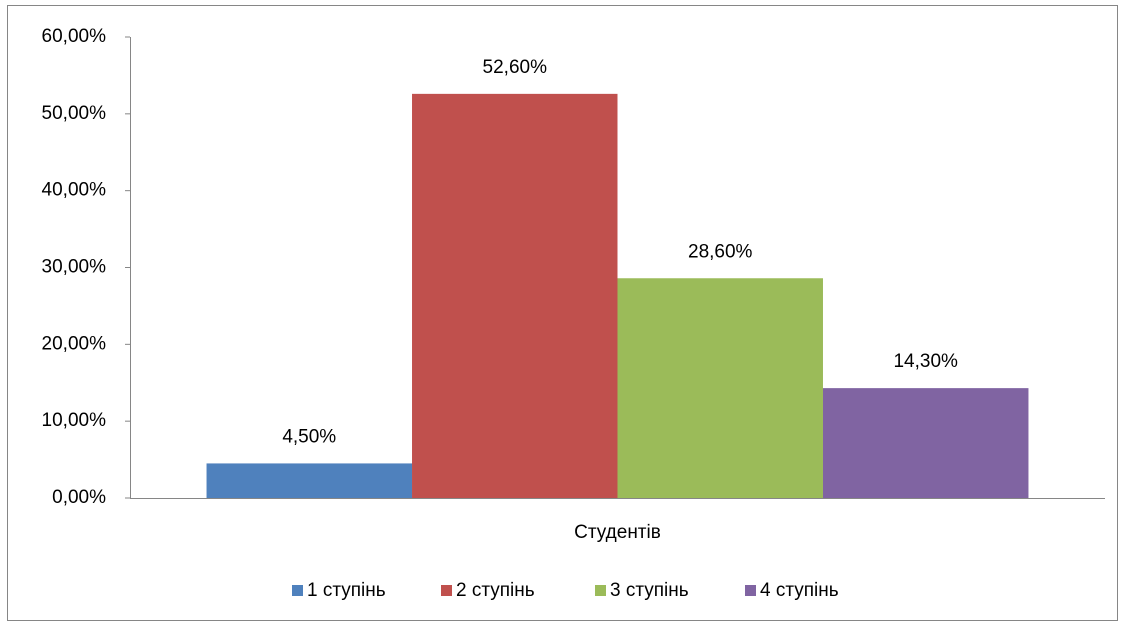 The height and width of the screenshot is (626, 1126). I want to click on y-tick-label: 50,00%, so click(74, 113).